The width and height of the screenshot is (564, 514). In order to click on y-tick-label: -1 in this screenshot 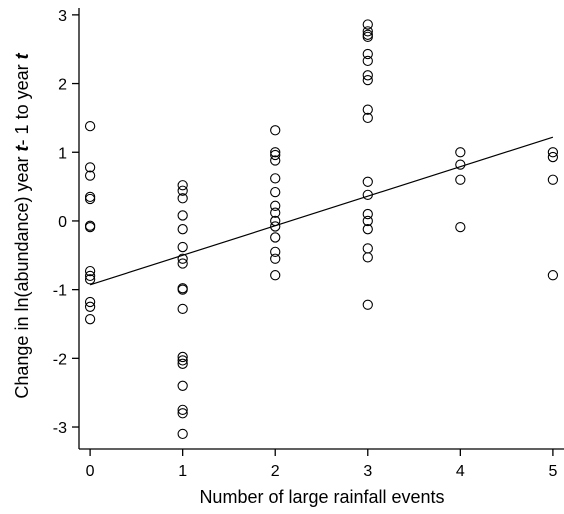, I will do `click(60, 291)`.